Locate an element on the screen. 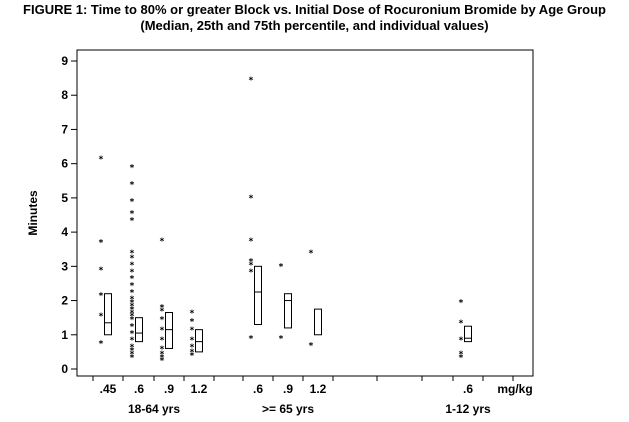  x-unit-label: mg/kg is located at coordinates (514, 389).